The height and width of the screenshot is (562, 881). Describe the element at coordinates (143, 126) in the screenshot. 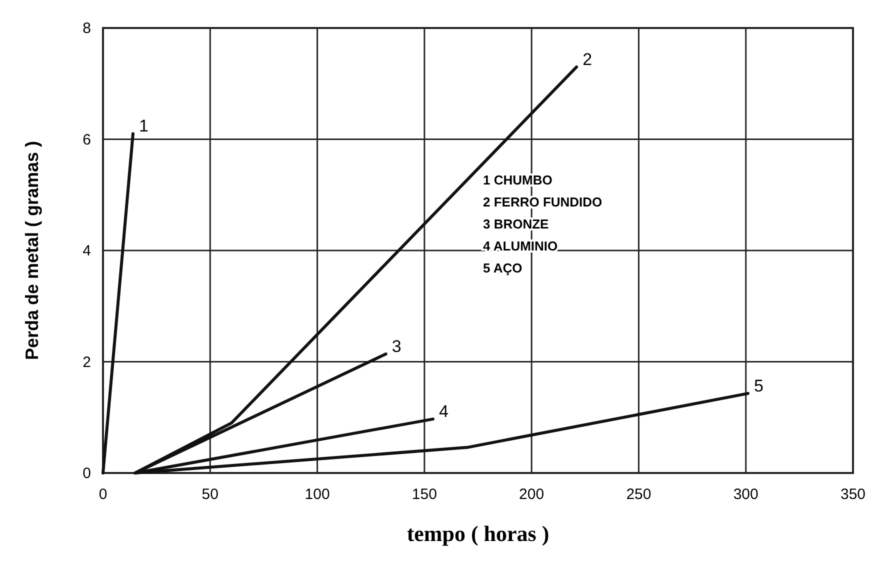

I see `series-label: 1` at that location.